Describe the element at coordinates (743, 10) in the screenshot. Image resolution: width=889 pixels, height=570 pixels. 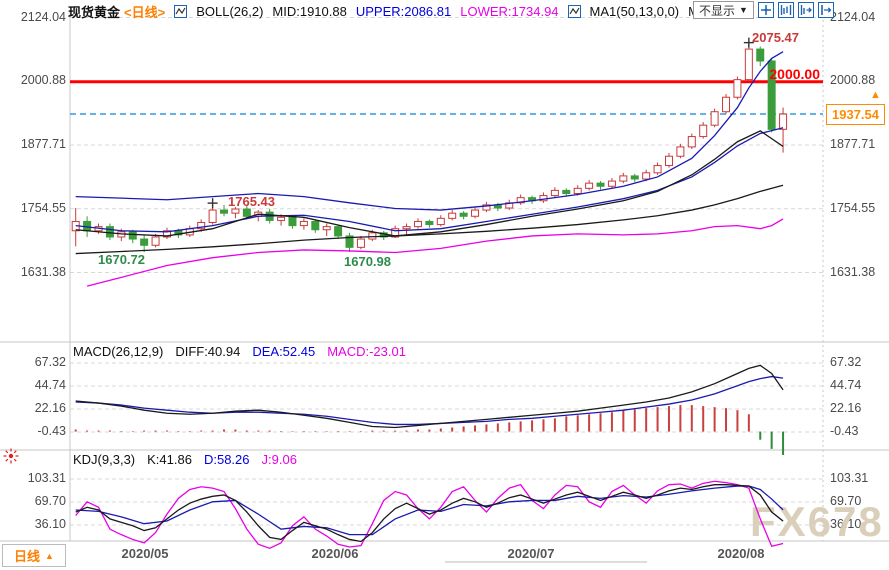
I see `dropdown-arrow-icon: ▼` at that location.